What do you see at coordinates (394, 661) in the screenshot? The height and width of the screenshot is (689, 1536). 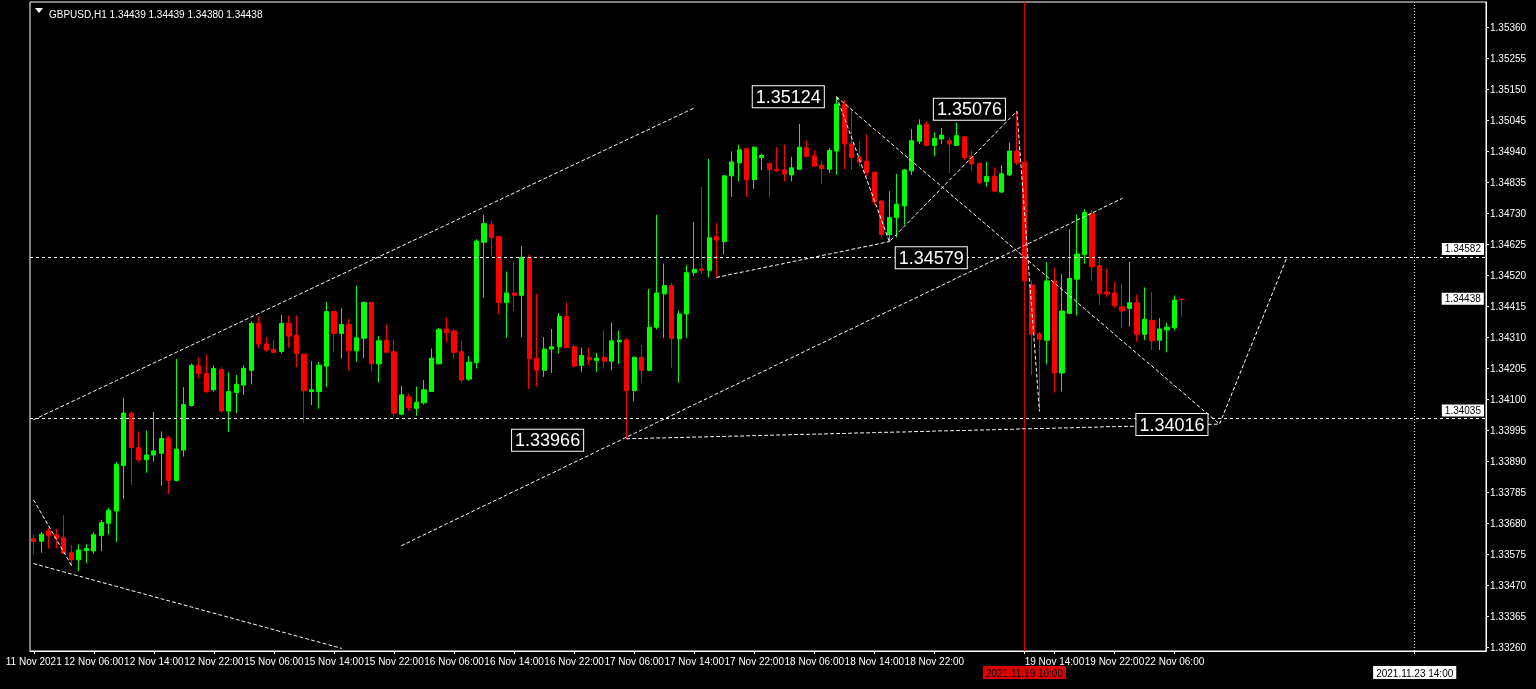 I see `x-tick-label: 15 Nov 22:00` at bounding box center [394, 661].